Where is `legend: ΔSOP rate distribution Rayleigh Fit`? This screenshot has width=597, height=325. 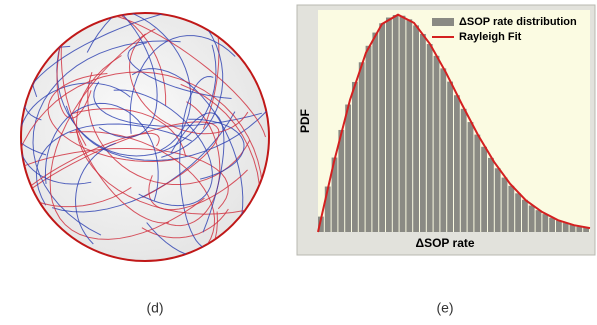
legend: ΔSOP rate distribution Rayleigh Fit is located at coordinates (504, 29).